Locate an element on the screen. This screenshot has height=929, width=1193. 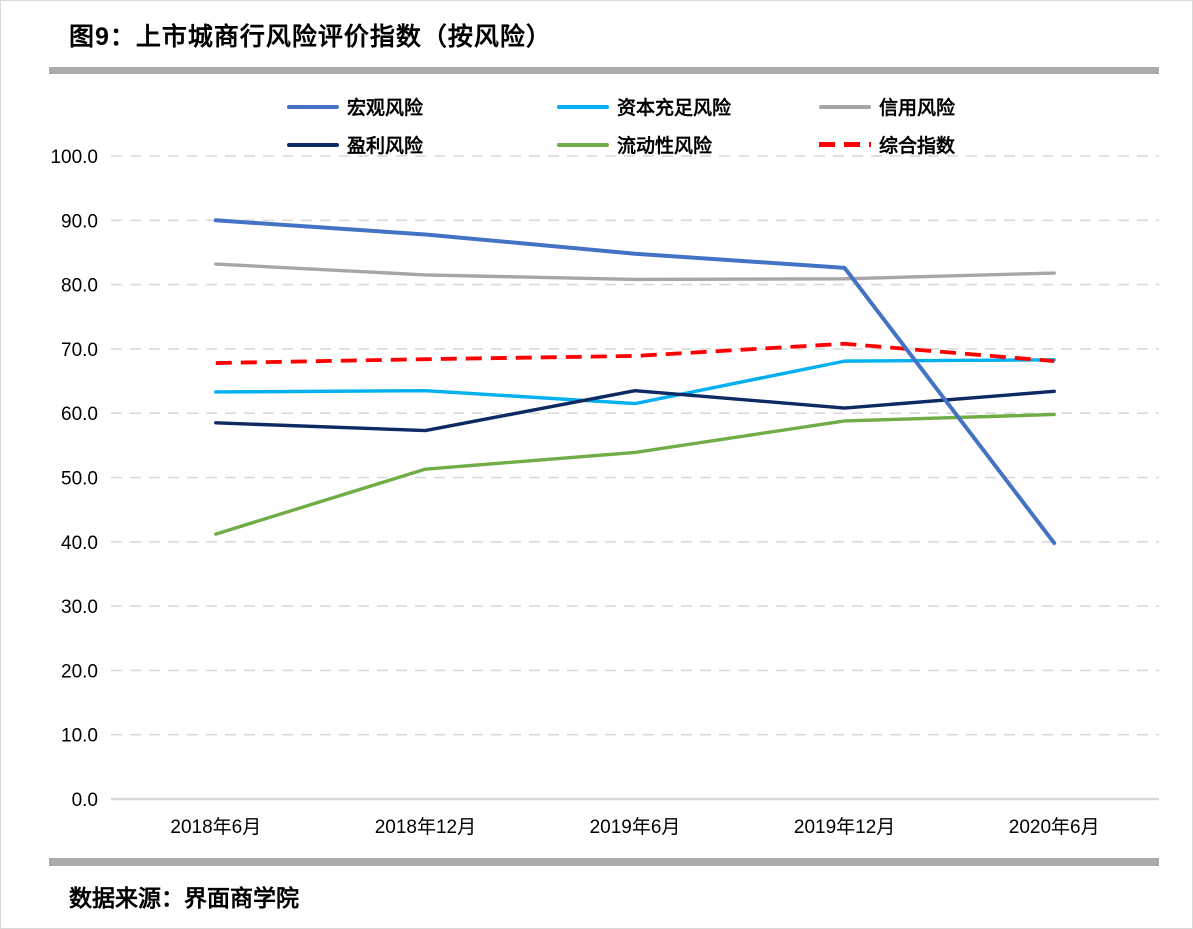
legend-item-credit-risk: 信用风险 is located at coordinates (887, 106).